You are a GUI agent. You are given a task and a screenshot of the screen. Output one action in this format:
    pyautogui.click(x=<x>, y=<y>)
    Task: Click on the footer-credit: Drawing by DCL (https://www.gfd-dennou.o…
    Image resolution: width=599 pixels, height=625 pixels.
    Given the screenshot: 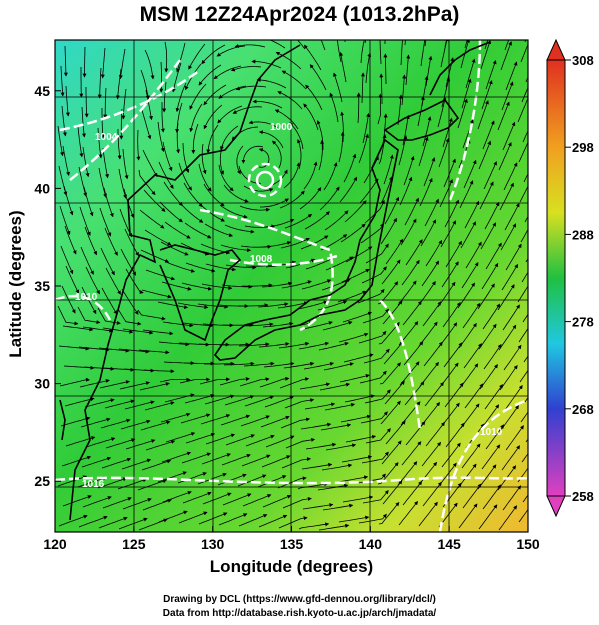 What is the action you would take?
    pyautogui.click(x=299, y=599)
    